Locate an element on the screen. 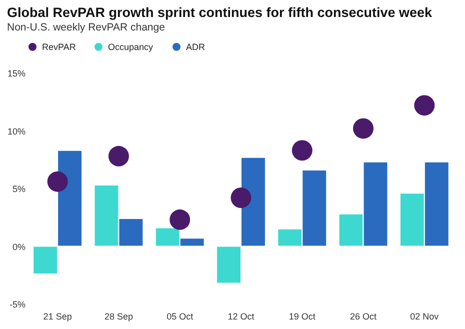  x-tick-label: 19 Oct is located at coordinates (302, 317).